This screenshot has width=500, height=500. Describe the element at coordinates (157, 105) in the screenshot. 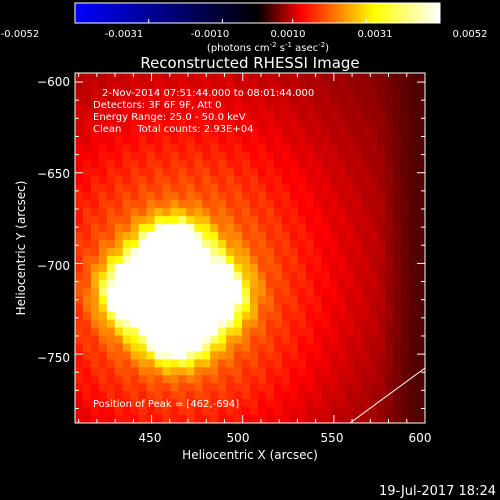

I see `annotation-detectors: Detectors: 3F 6F 9F, Att 0` at that location.